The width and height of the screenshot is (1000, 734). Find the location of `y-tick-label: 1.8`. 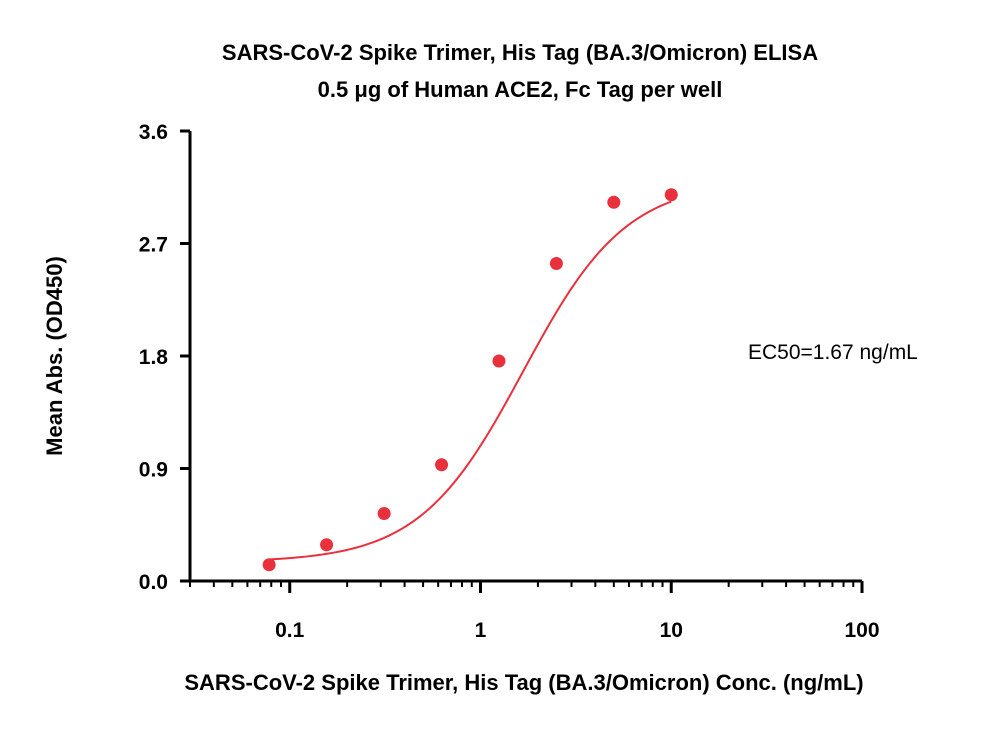

y-tick-label: 1.8 is located at coordinates (154, 357).